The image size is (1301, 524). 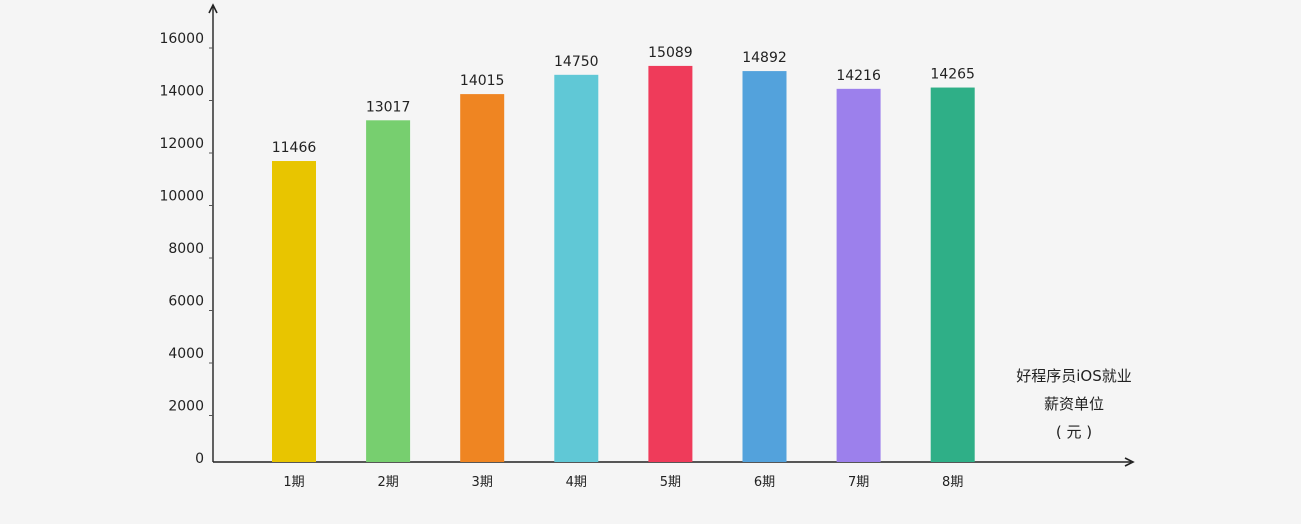 What do you see at coordinates (387, 482) in the screenshot?
I see `category-label-2: 2期` at bounding box center [387, 482].